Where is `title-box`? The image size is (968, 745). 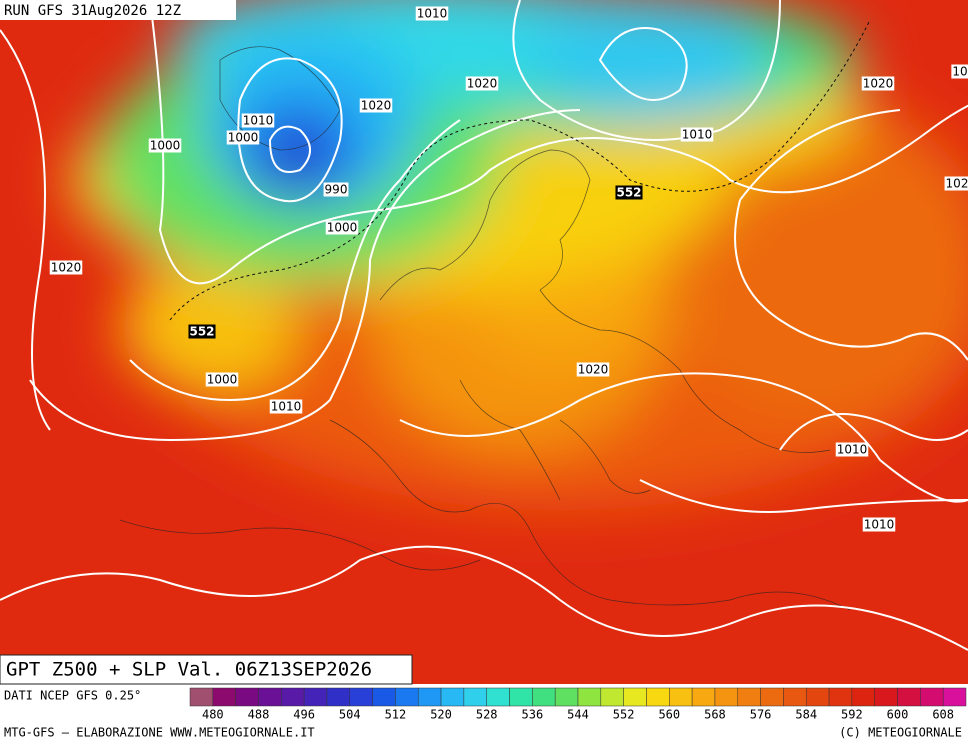
title-box is located at coordinates (206, 669).